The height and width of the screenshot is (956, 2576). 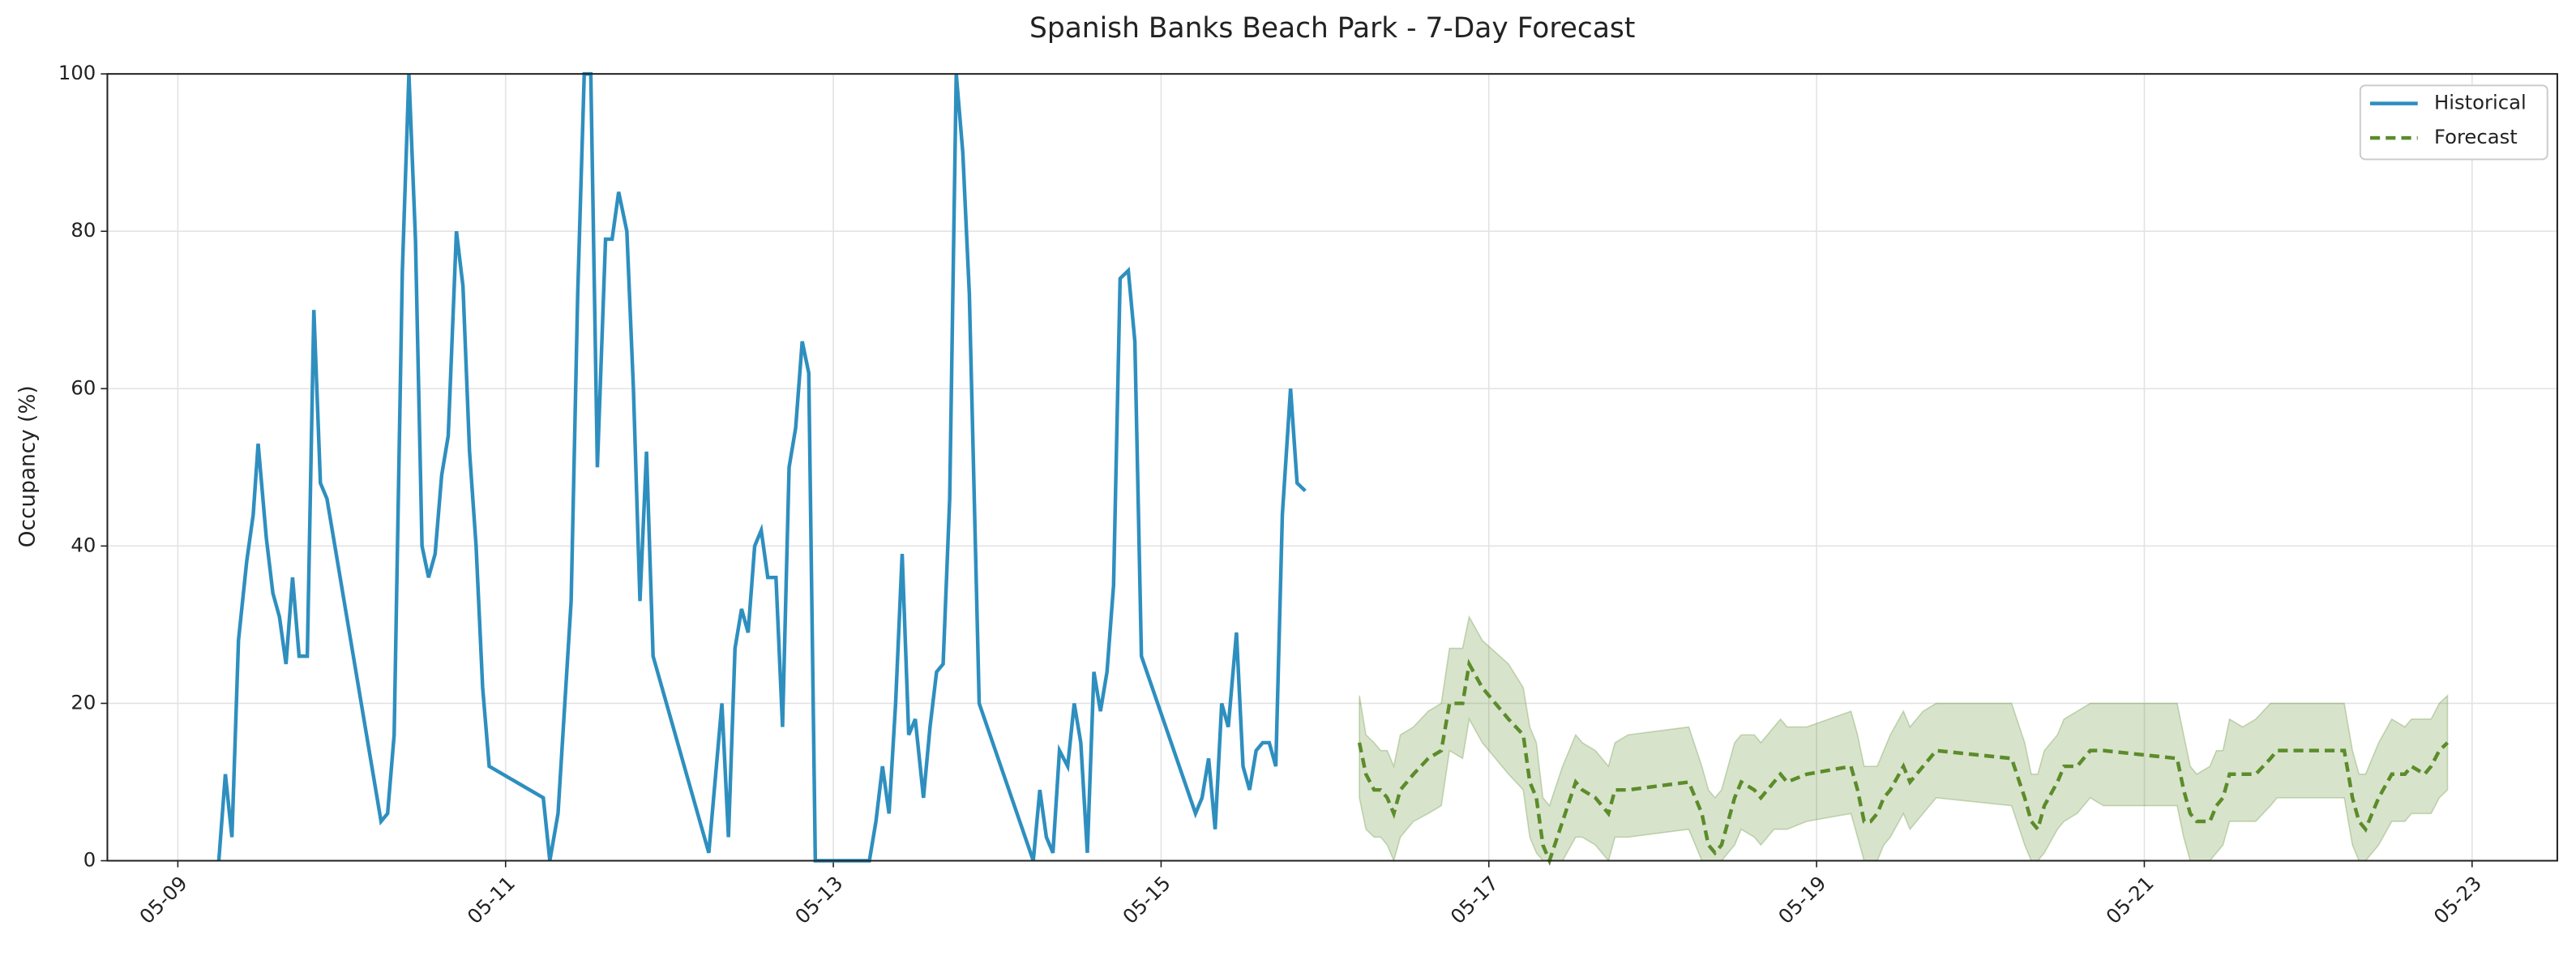 What do you see at coordinates (491, 900) in the screenshot?
I see `x-tick-label: 05-11` at bounding box center [491, 900].